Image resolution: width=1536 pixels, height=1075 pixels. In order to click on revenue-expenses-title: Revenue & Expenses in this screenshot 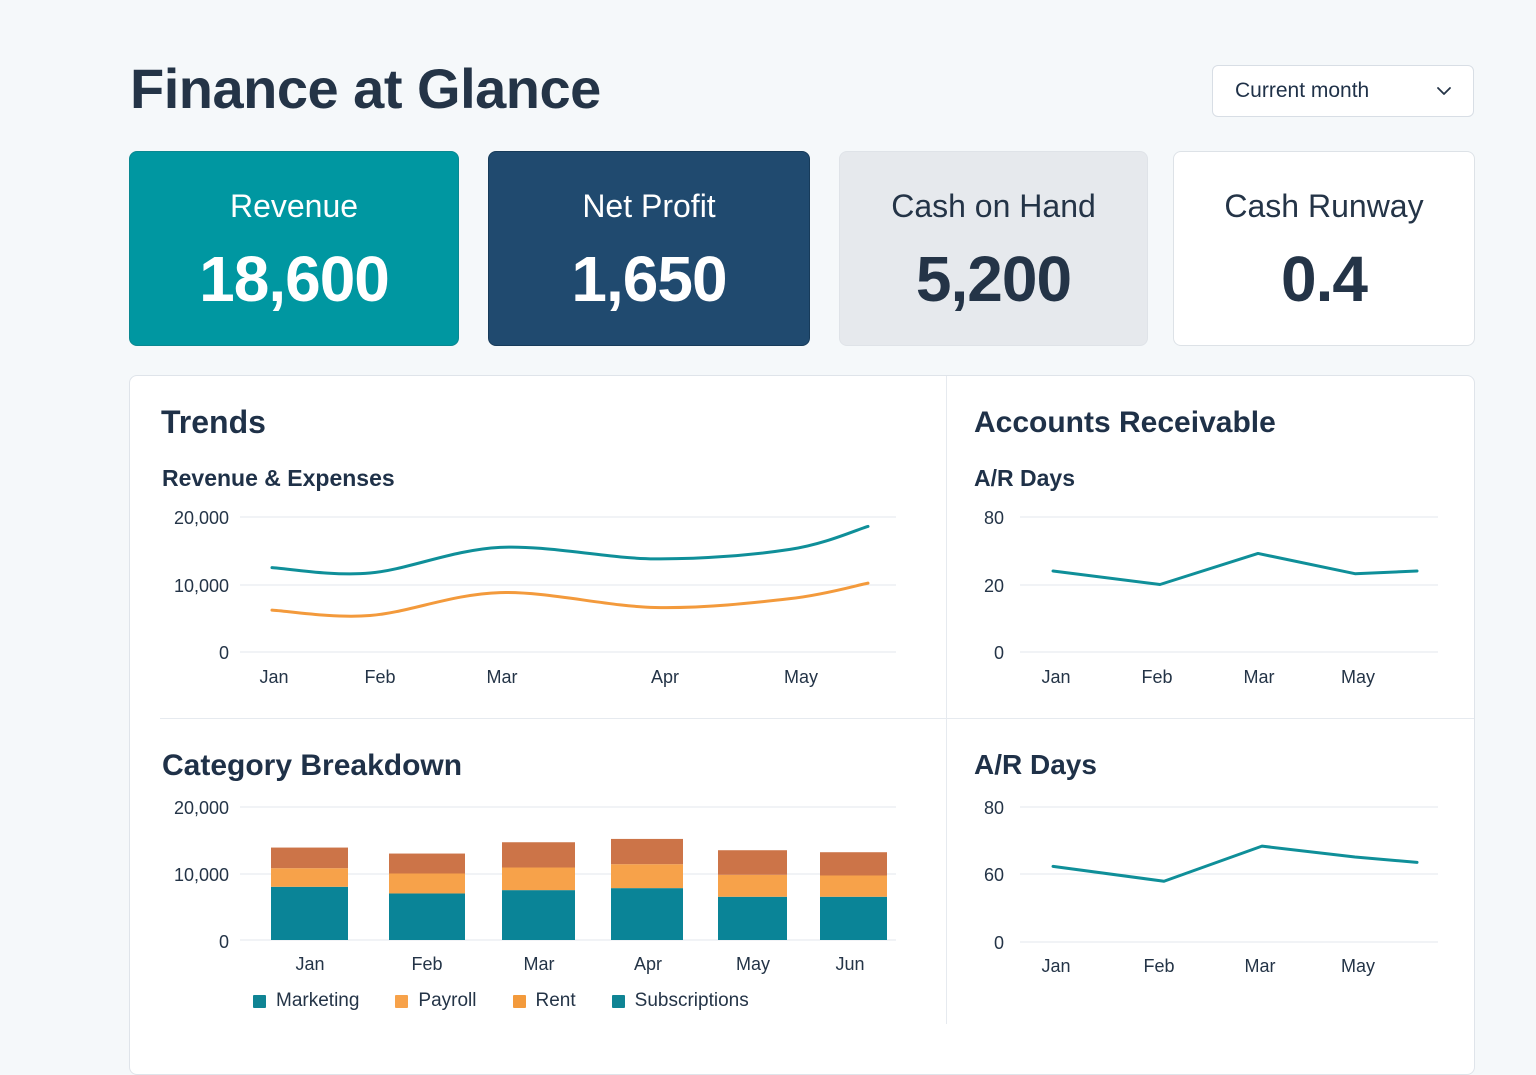, I will do `click(278, 478)`.